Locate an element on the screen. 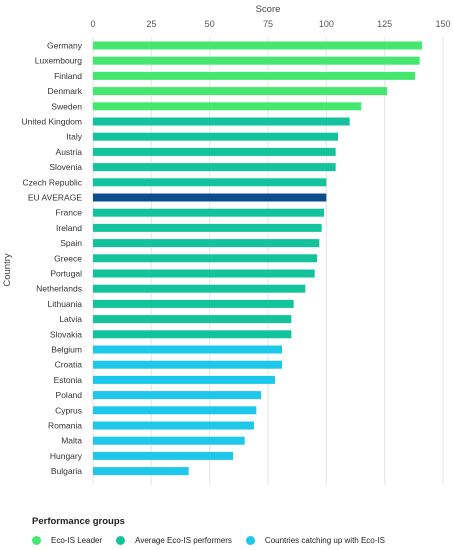  y-tick-label: Hungary is located at coordinates (66, 456).